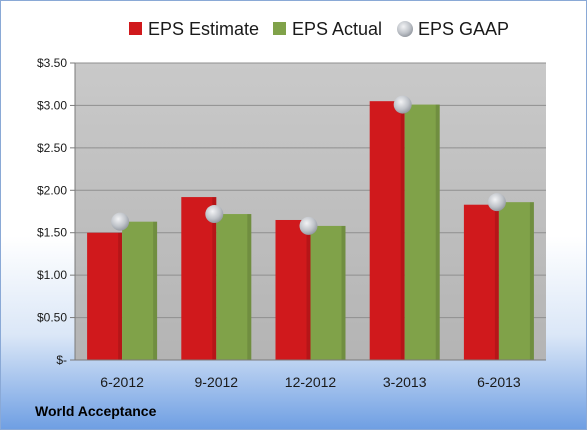 The image size is (587, 430). What do you see at coordinates (199, 278) in the screenshot?
I see `bar-eps-estimate-9-2012` at bounding box center [199, 278].